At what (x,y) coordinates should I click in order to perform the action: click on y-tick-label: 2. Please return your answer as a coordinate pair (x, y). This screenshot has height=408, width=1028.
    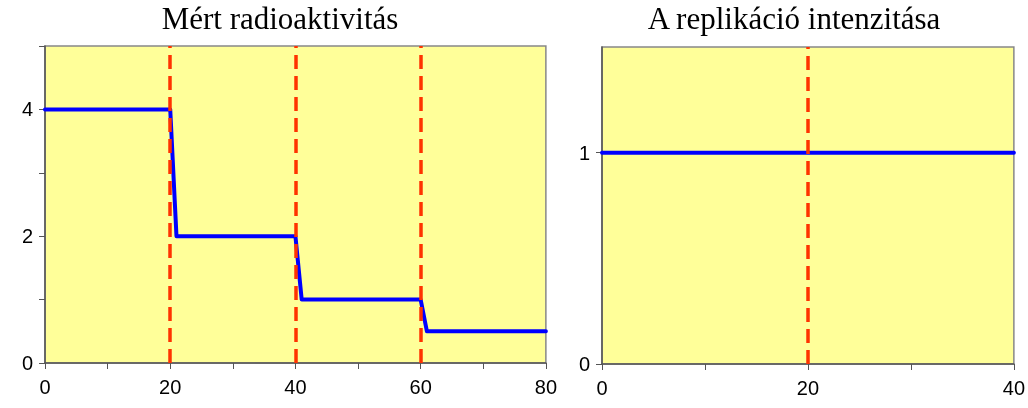
    Looking at the image, I should click on (27, 236).